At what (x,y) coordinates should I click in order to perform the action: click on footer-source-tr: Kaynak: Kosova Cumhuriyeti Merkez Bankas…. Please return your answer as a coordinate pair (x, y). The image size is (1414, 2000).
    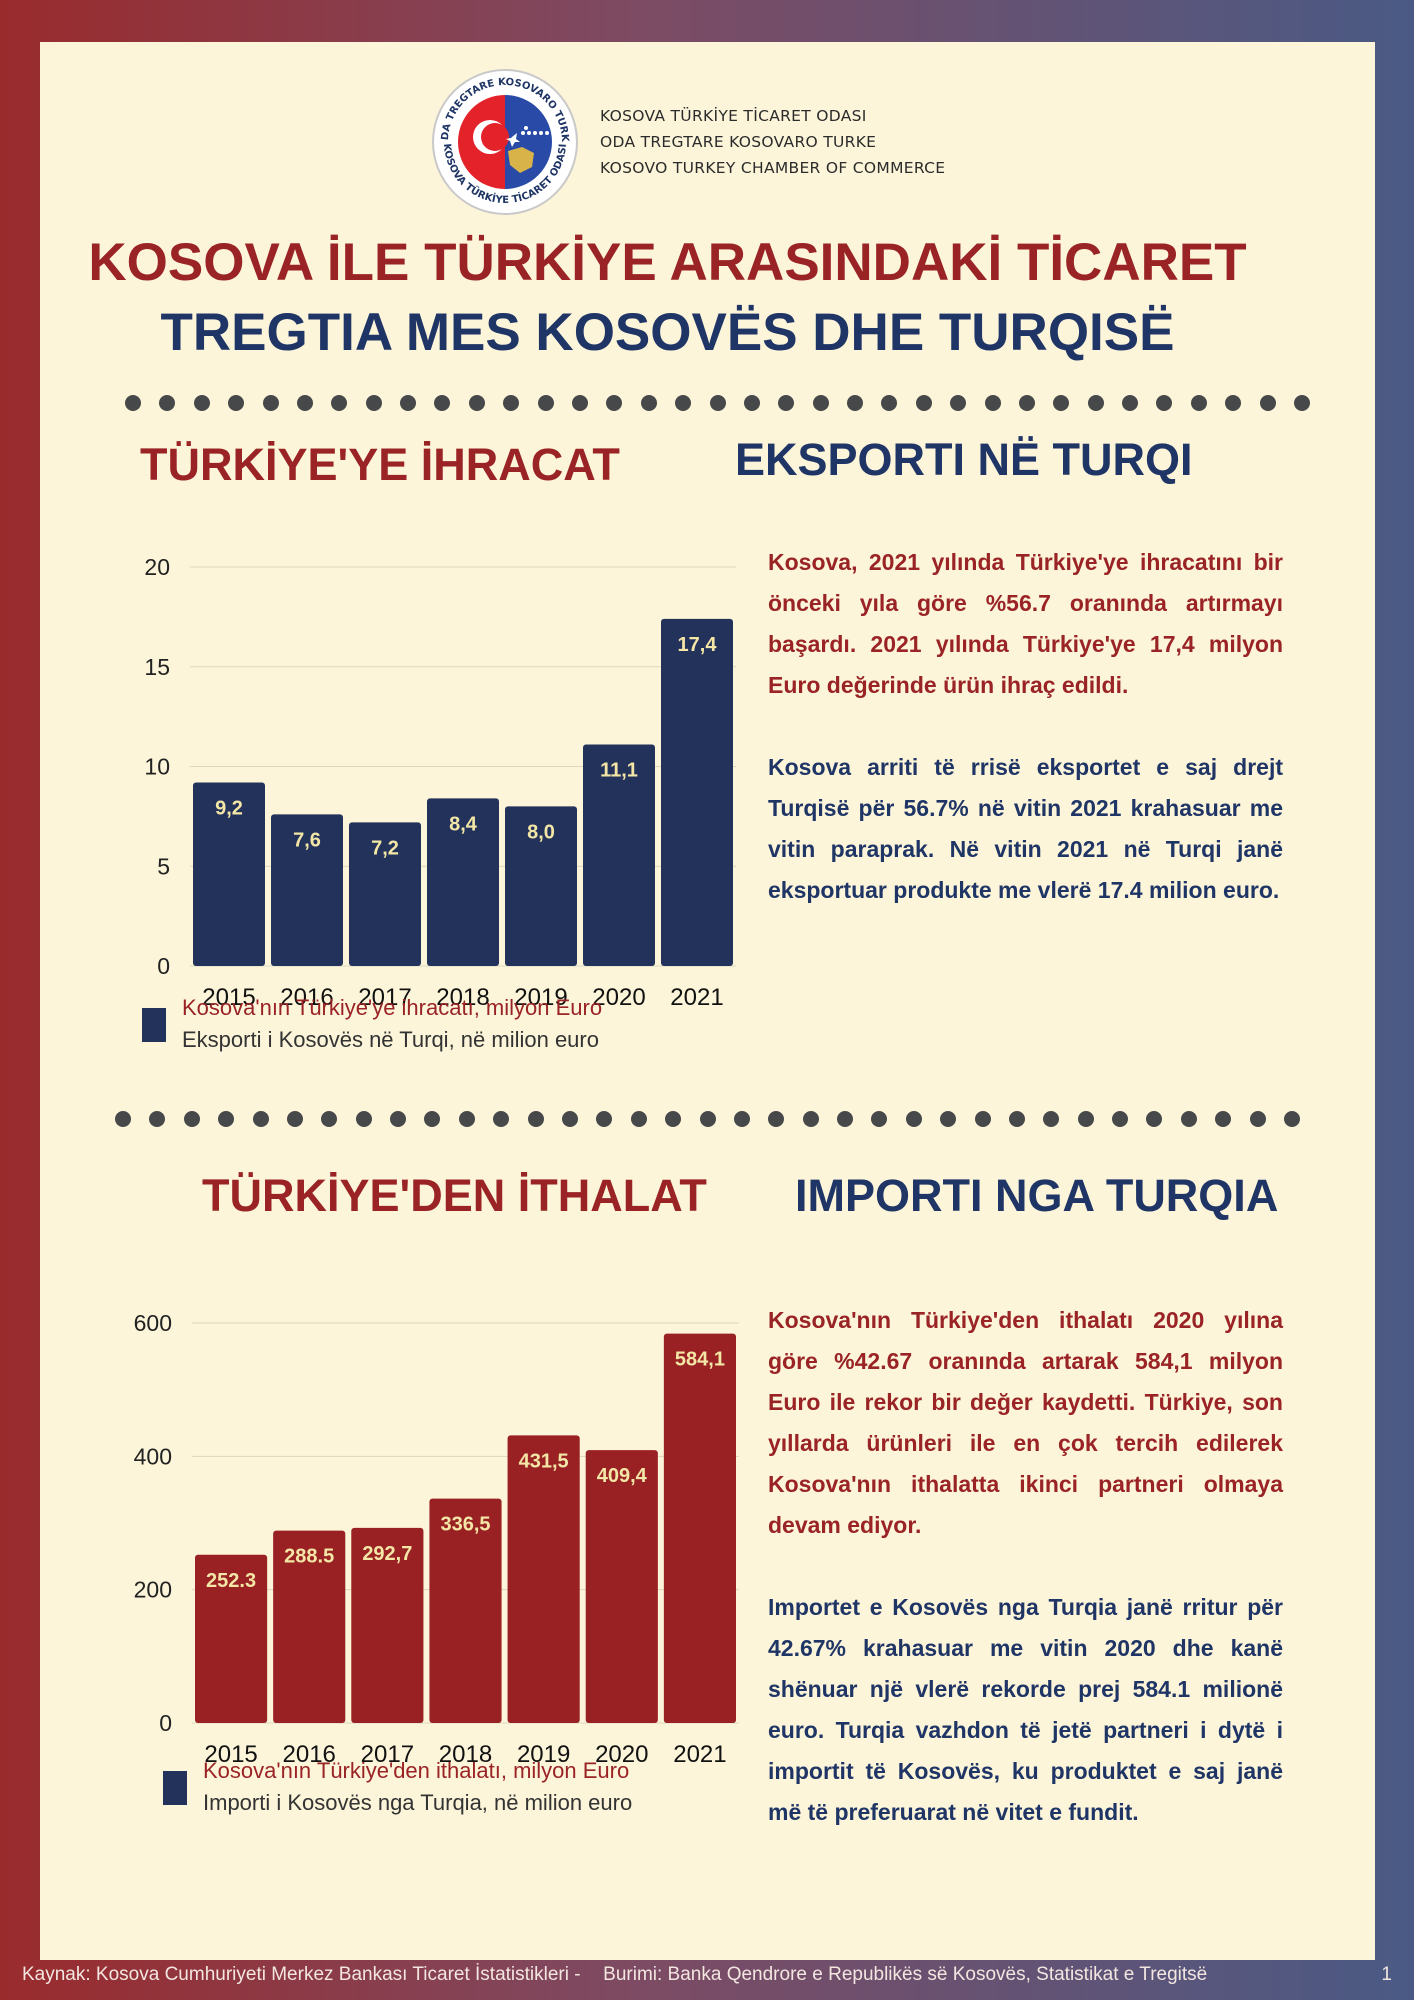
    Looking at the image, I should click on (301, 1974).